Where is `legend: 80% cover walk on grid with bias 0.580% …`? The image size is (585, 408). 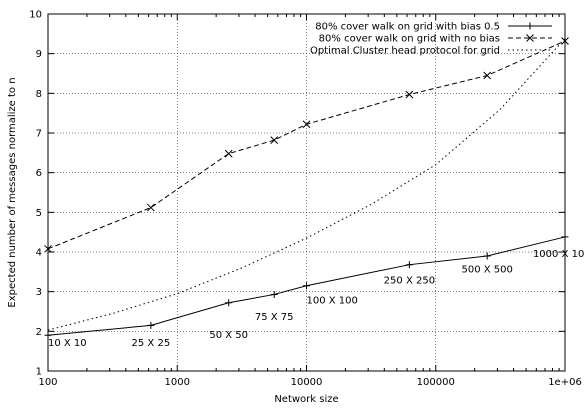
legend: 80% cover walk on grid with bias 0.580% … is located at coordinates (431, 39).